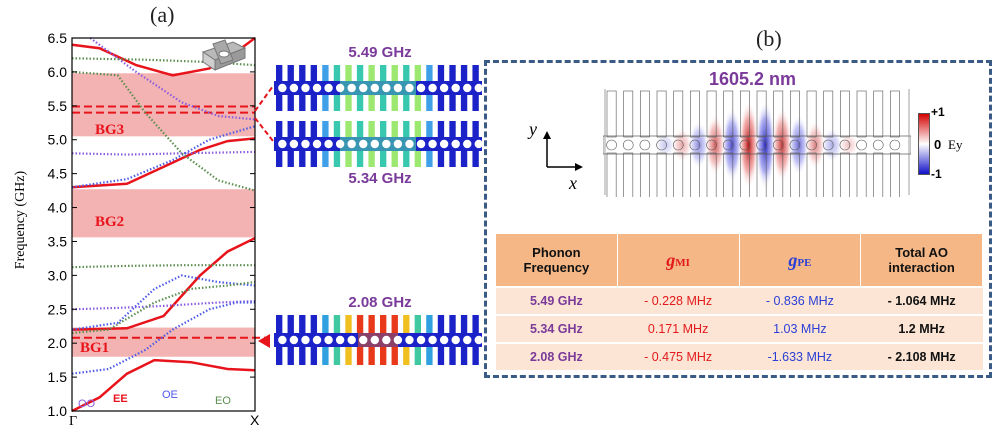  Describe the element at coordinates (73, 421) in the screenshot. I see `x-tick-gamma: Γ` at that location.